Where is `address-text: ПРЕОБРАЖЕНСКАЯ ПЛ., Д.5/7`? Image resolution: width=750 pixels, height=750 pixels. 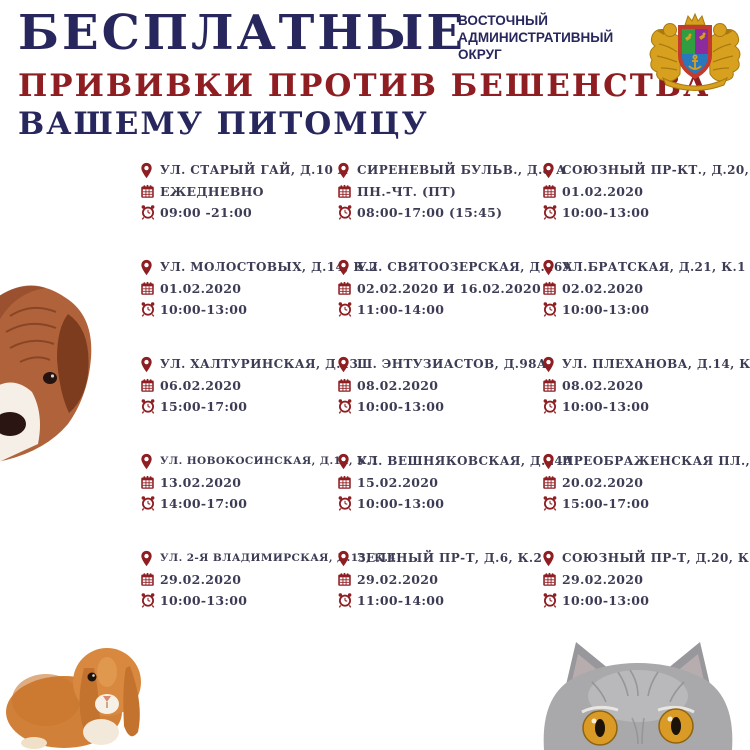 address-text: ПРЕОБРАЖЕНСКАЯ ПЛ., Д.5/7 is located at coordinates (656, 461).